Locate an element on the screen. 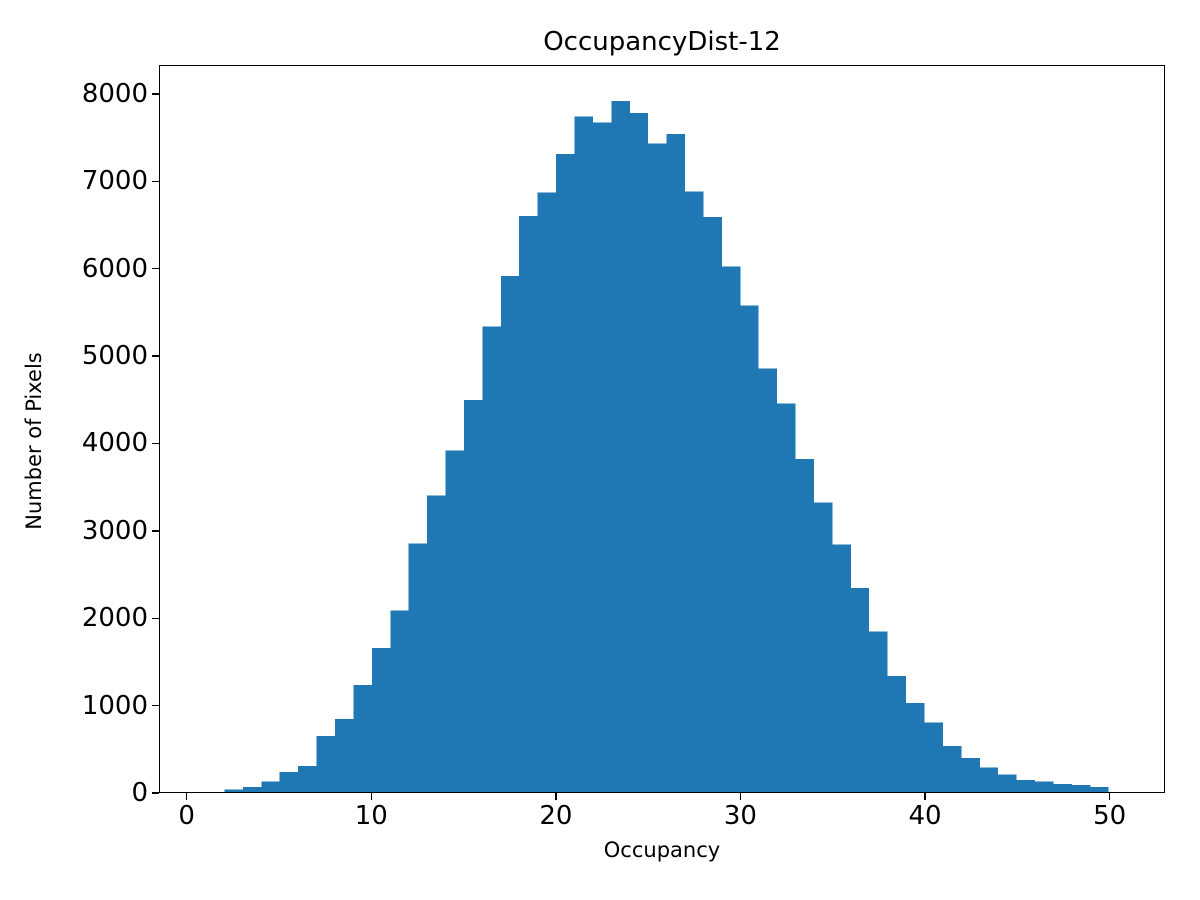  x-tick-label: 30 is located at coordinates (740, 816).